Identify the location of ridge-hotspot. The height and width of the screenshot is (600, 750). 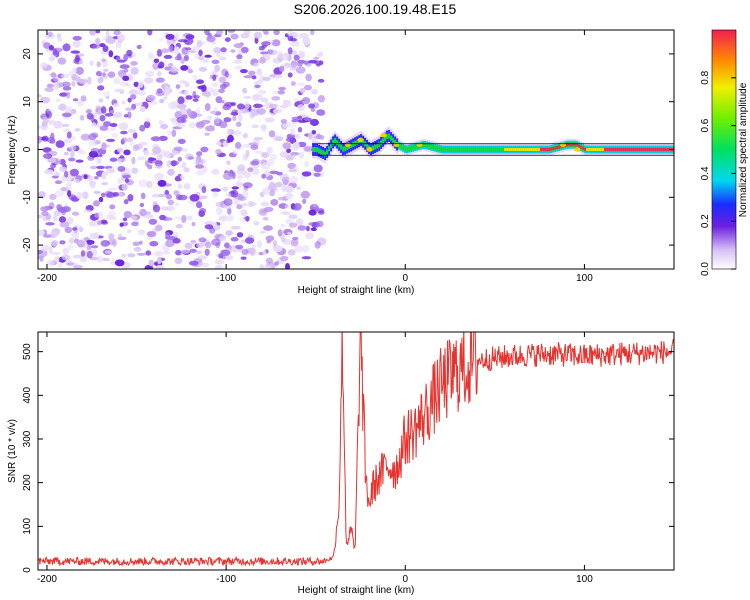
(369, 149).